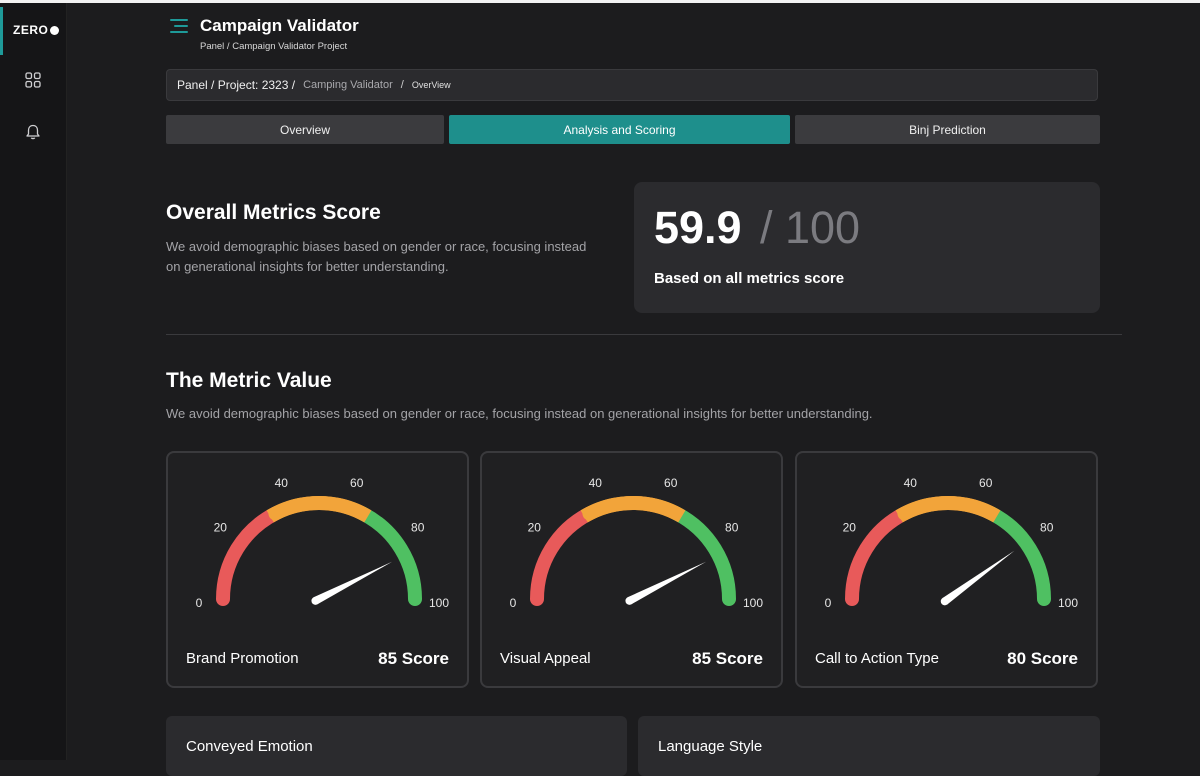 The height and width of the screenshot is (776, 1200). I want to click on overall-metrics-title: Overall Metrics Score, so click(273, 212).